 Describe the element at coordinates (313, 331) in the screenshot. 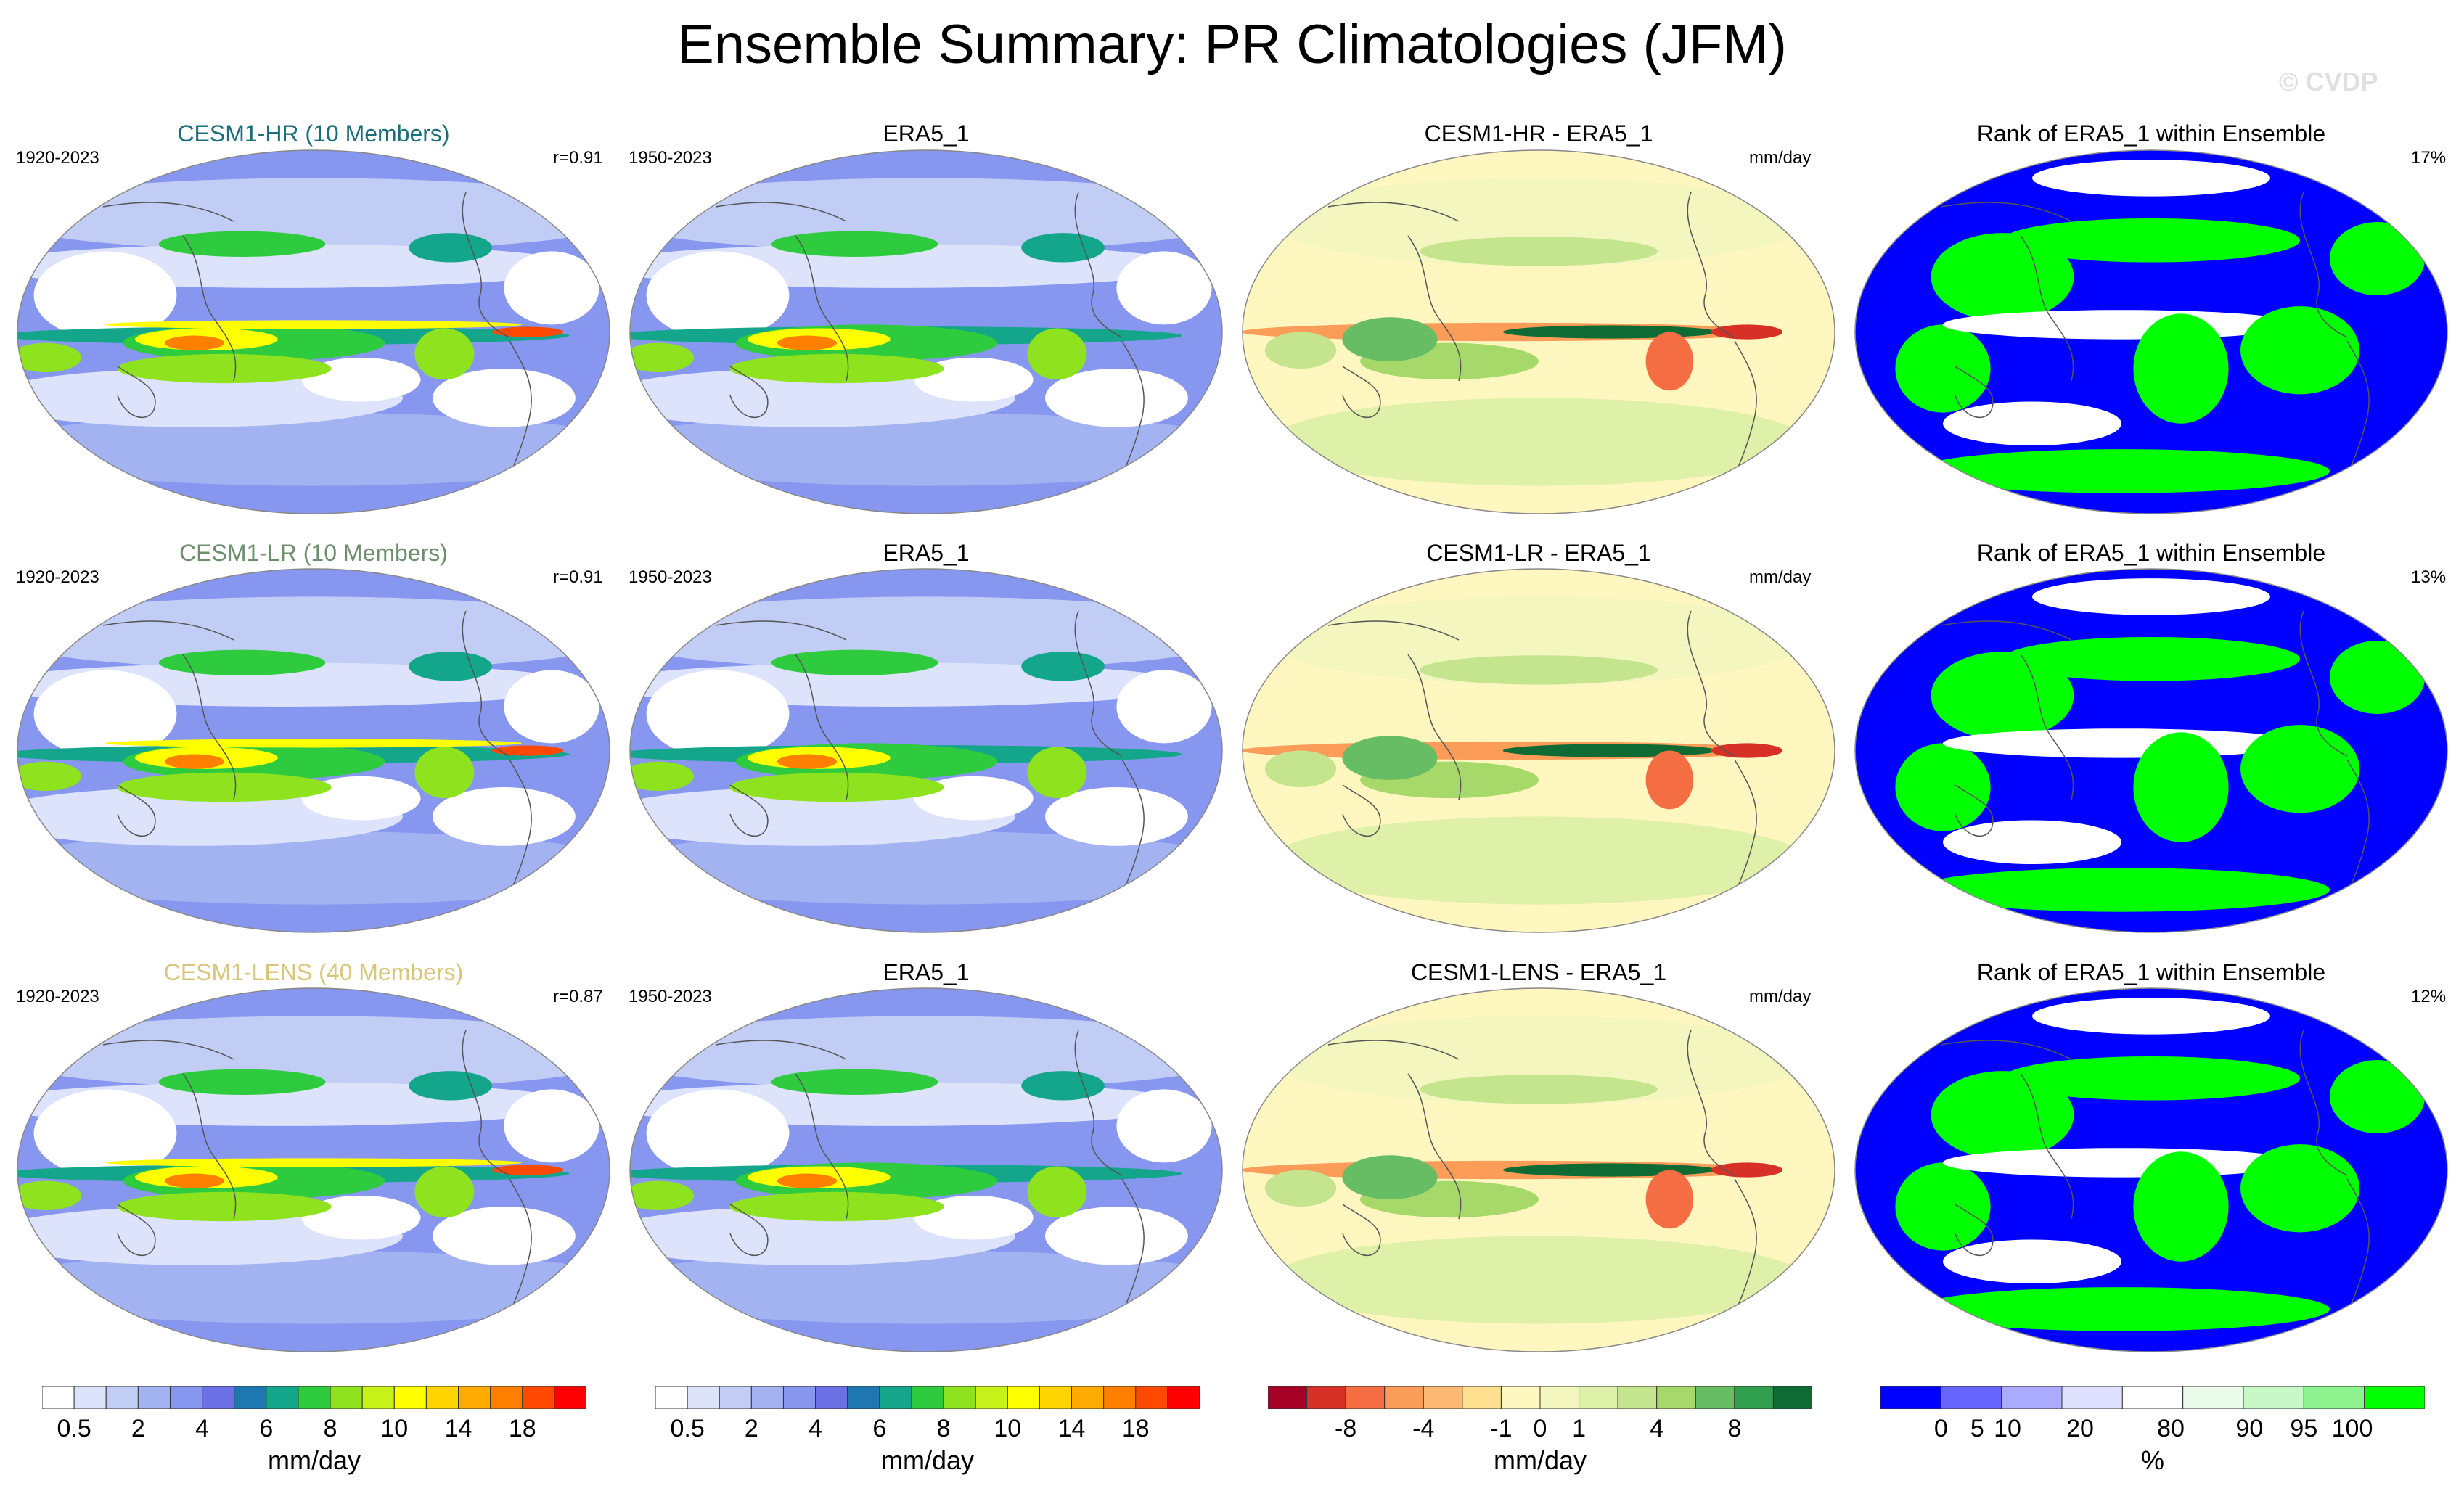

I see `map-model-row1` at that location.